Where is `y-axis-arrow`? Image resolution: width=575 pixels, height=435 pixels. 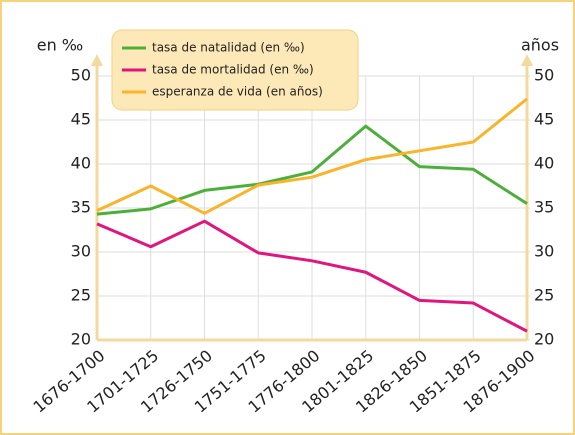
y-axis-arrow is located at coordinates (97, 60).